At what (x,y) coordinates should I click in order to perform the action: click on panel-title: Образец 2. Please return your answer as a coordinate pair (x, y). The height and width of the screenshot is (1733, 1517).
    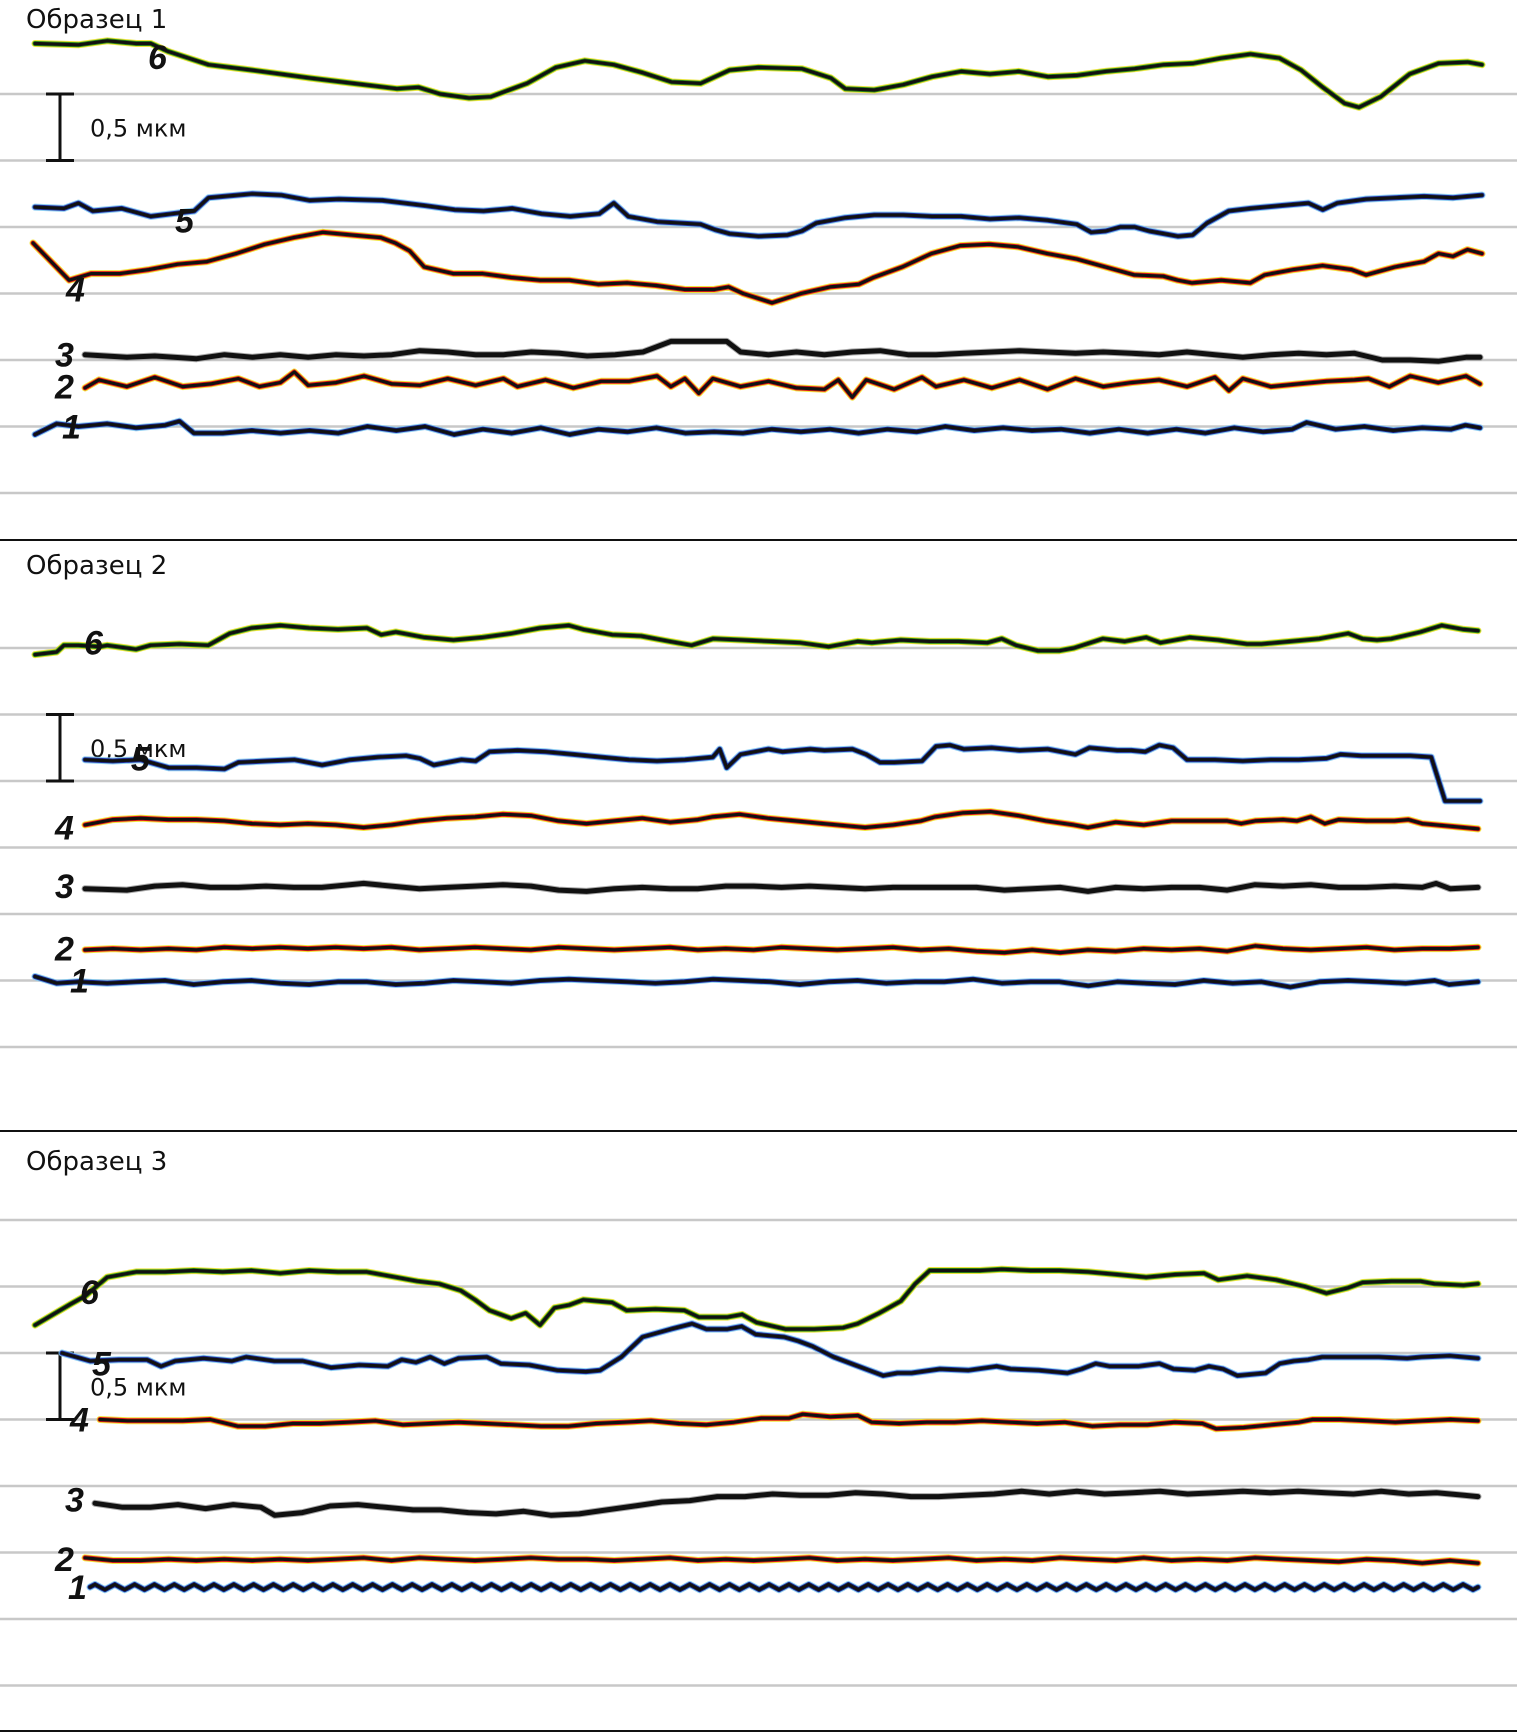
    Looking at the image, I should click on (96, 566).